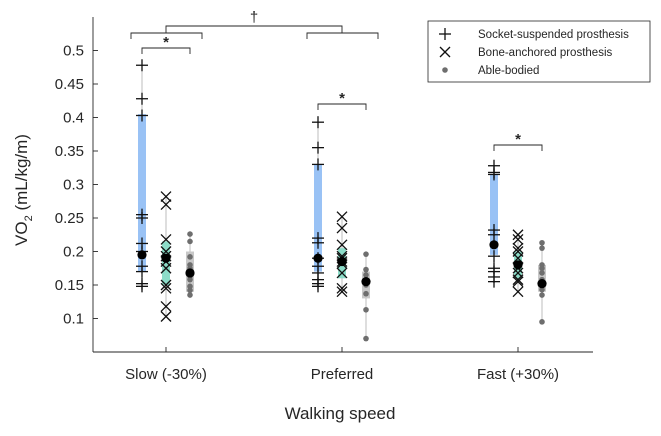 The image size is (661, 436). Describe the element at coordinates (73, 252) in the screenshot. I see `y-tick-label: 0.2` at that location.